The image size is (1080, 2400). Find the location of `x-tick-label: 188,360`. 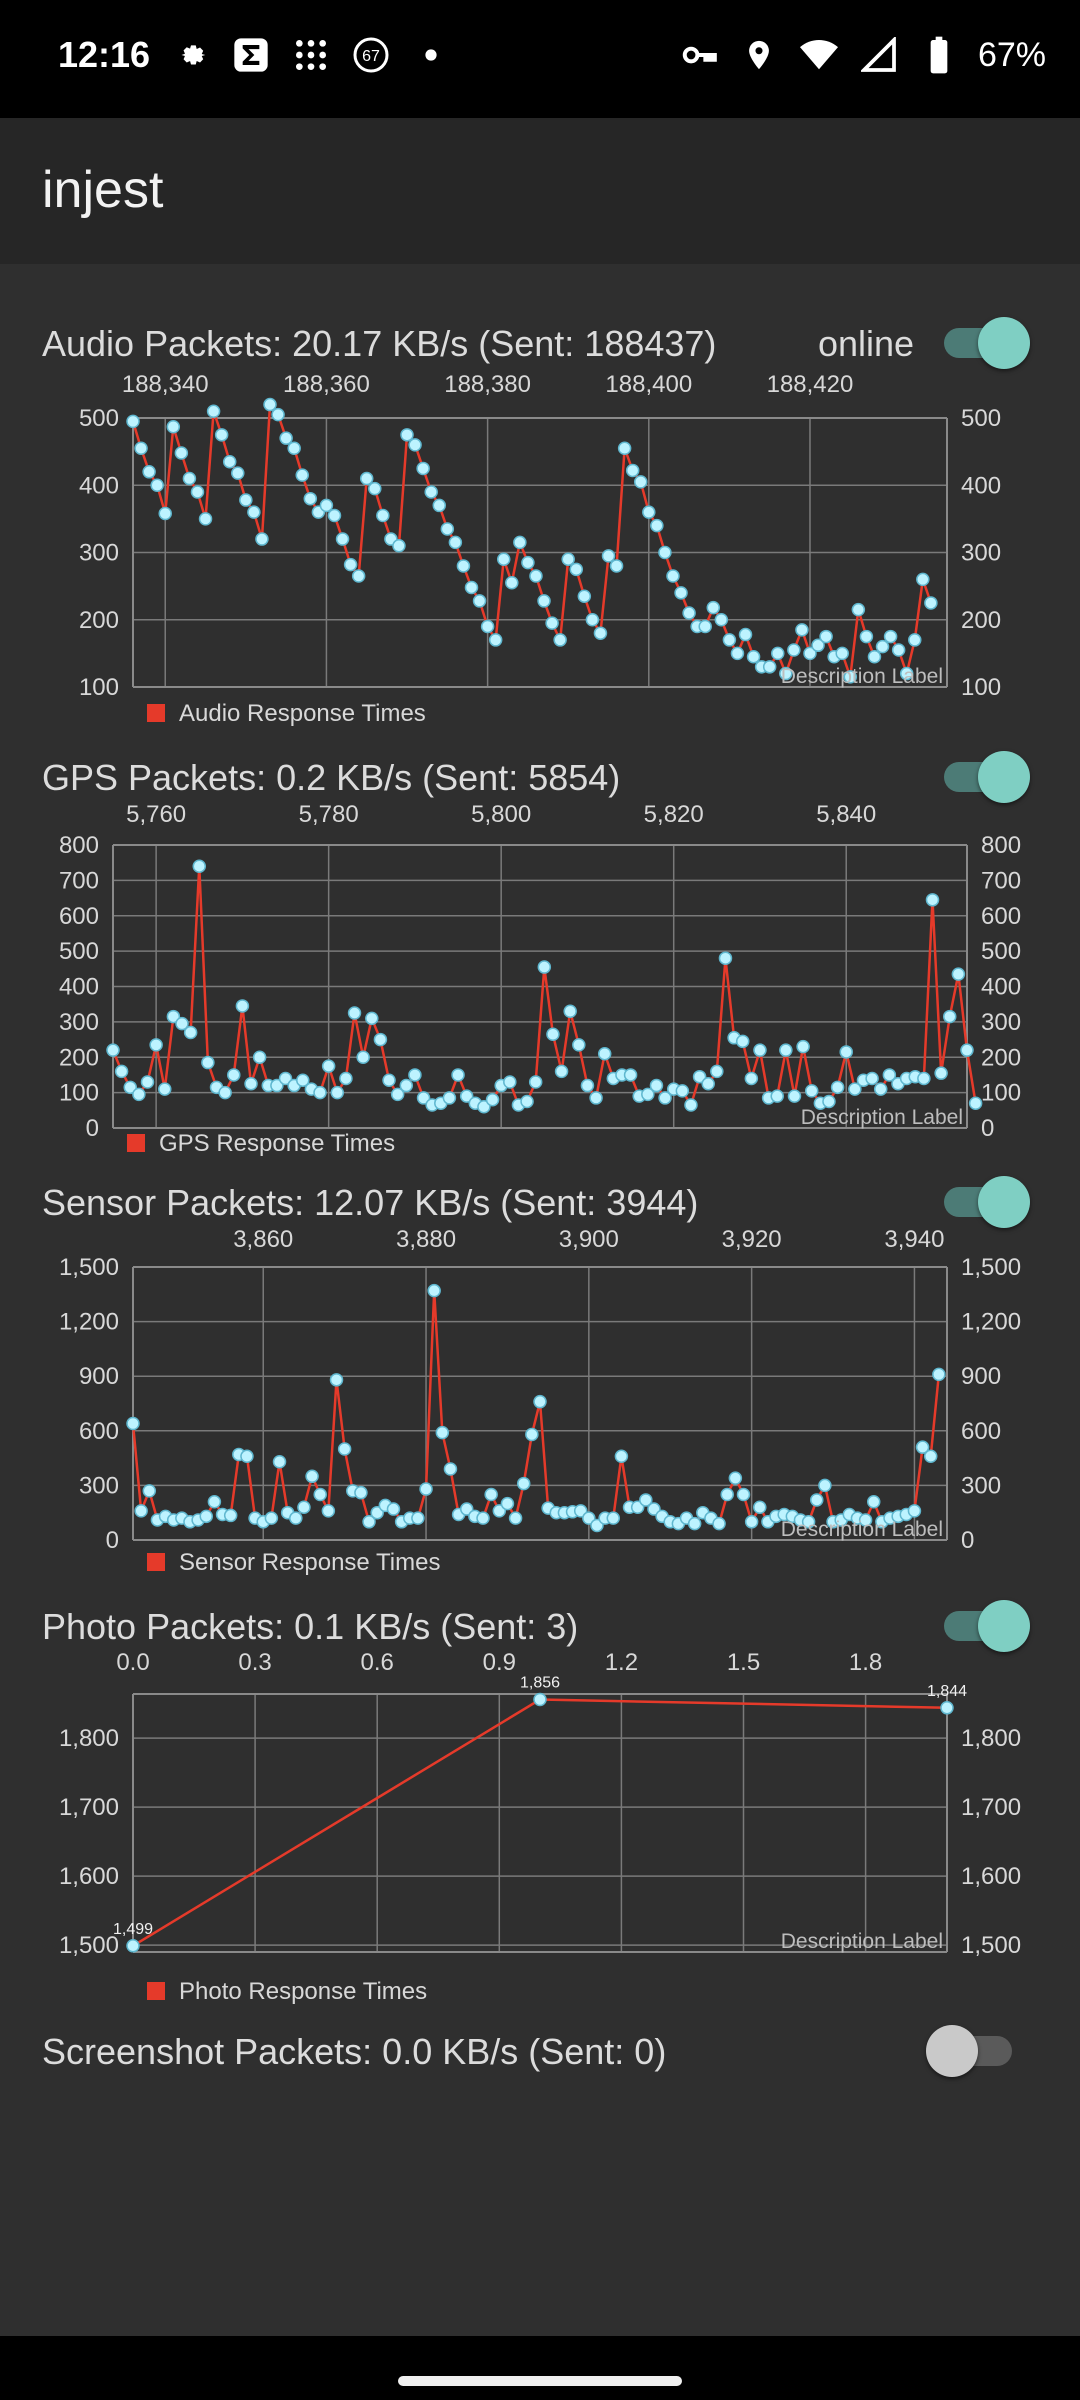

x-tick-label: 188,360 is located at coordinates (326, 384).